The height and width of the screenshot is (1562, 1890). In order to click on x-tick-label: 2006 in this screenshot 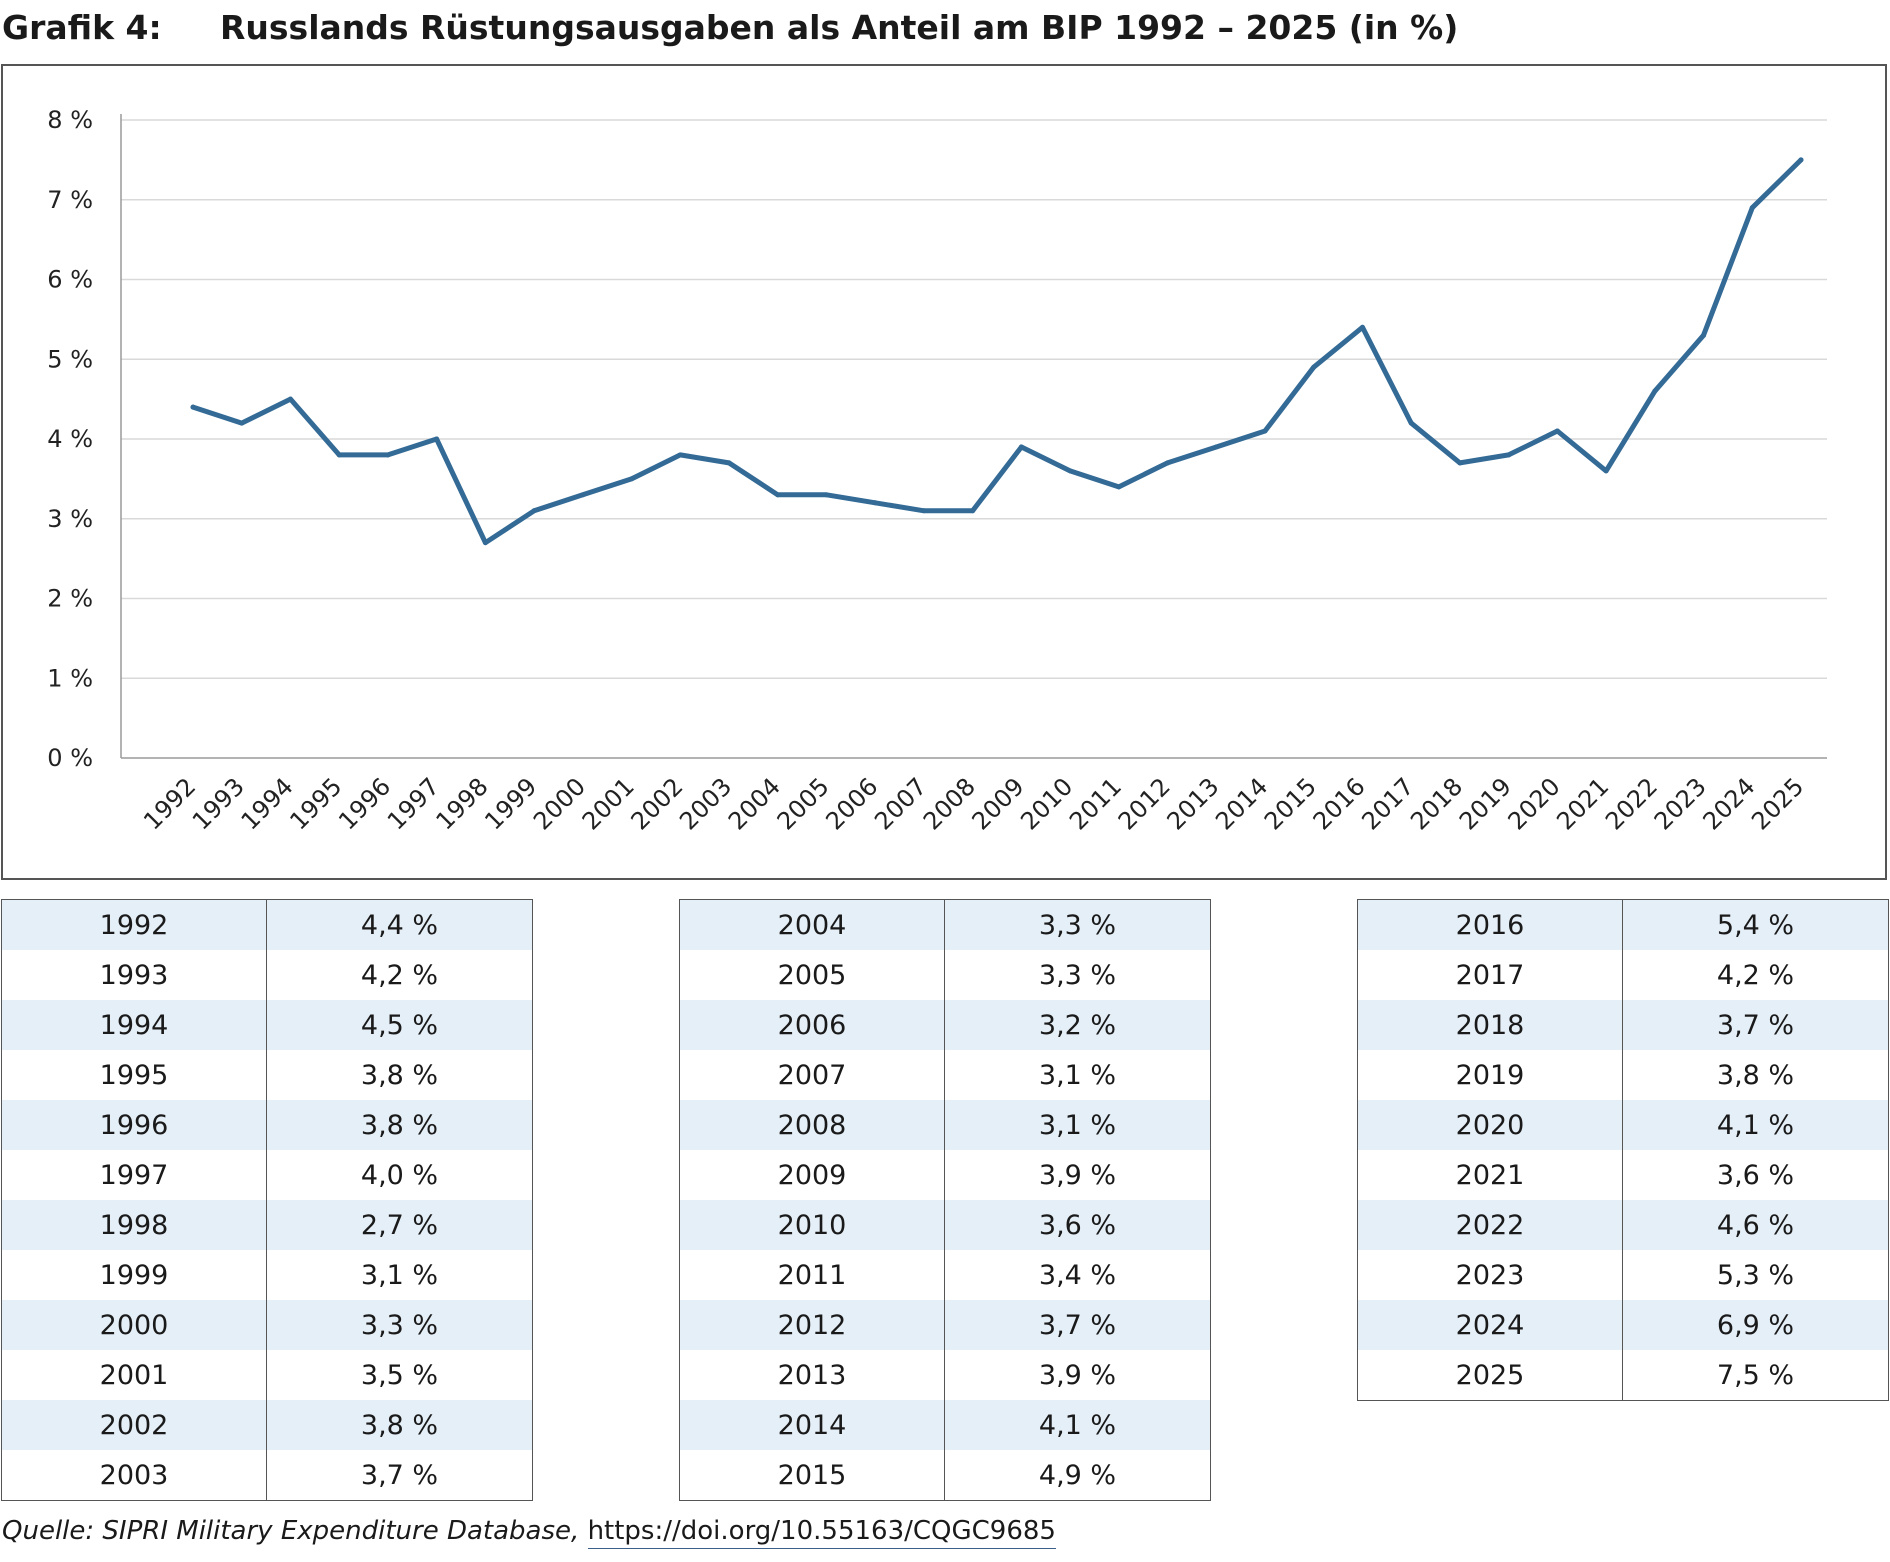, I will do `click(851, 803)`.